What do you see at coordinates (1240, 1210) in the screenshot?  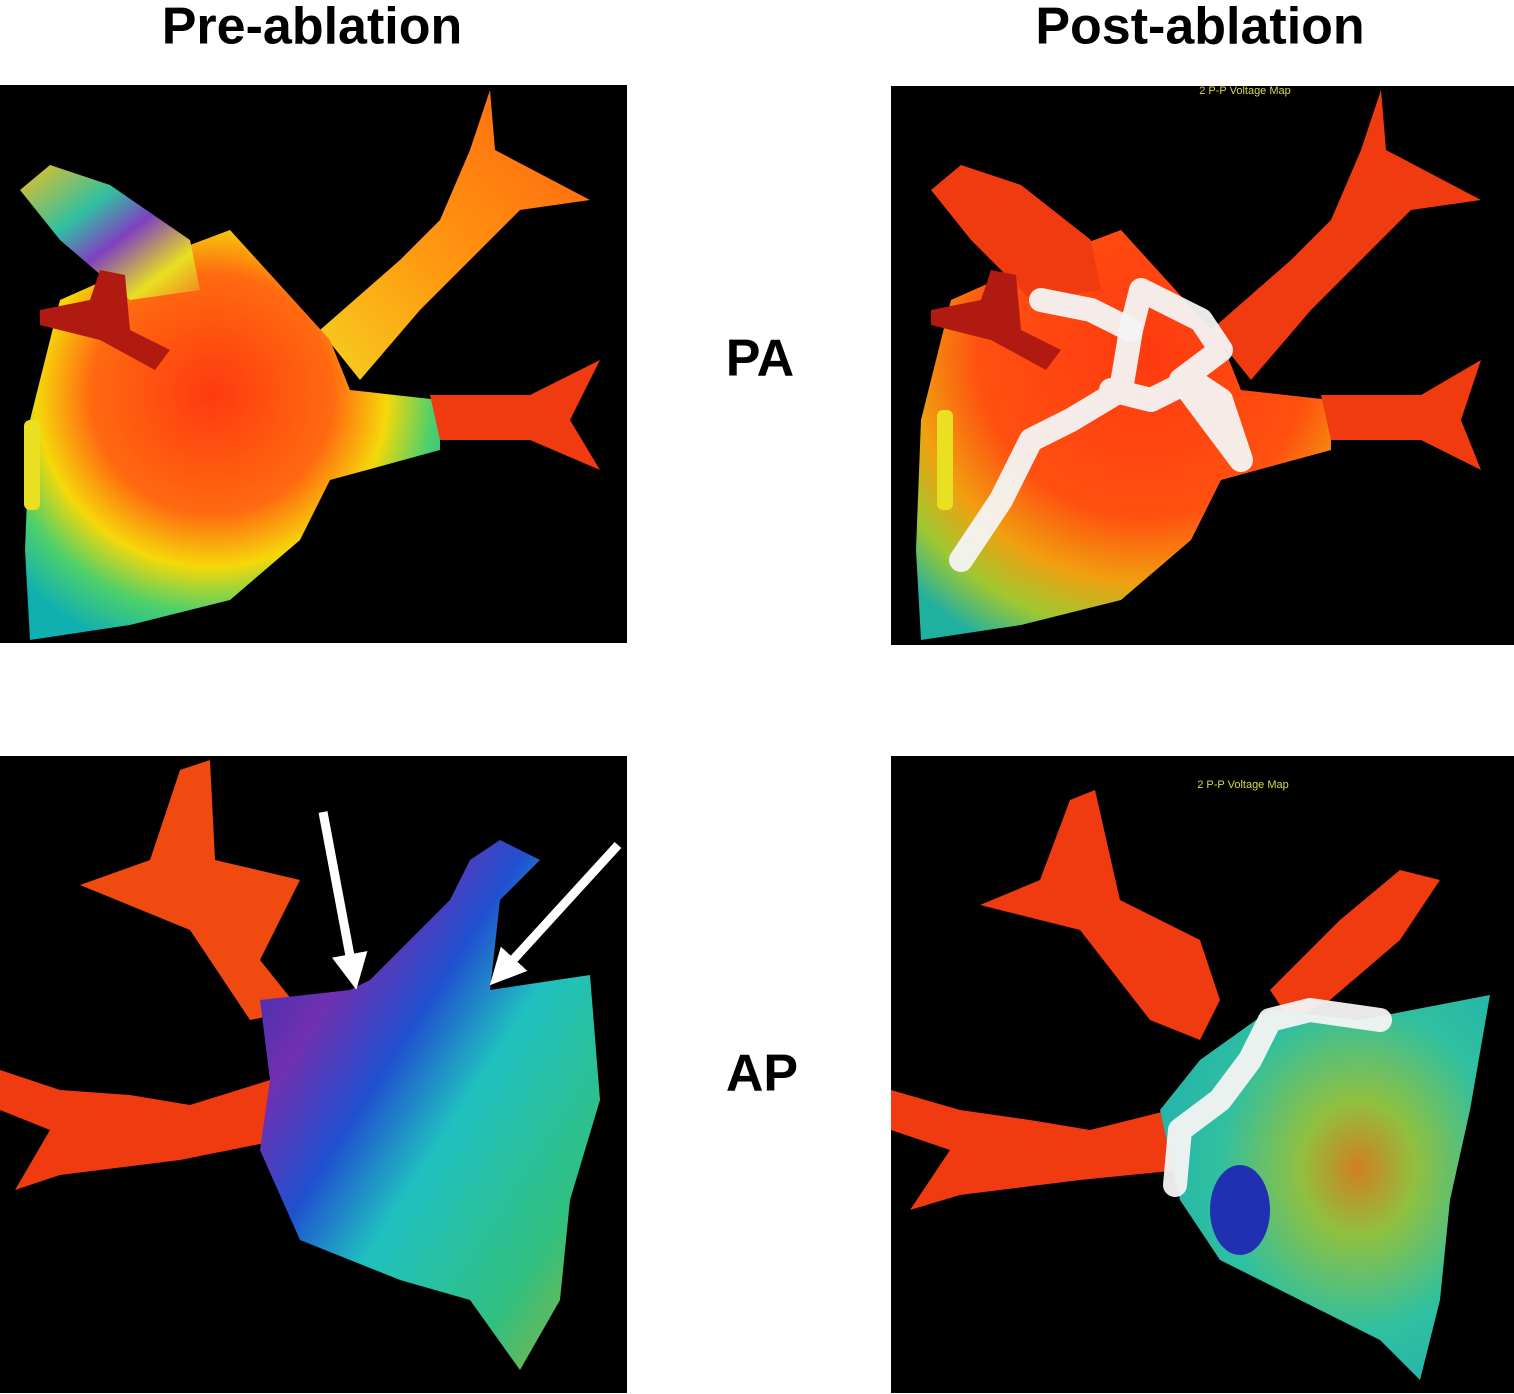 I see `low-voltage-area` at bounding box center [1240, 1210].